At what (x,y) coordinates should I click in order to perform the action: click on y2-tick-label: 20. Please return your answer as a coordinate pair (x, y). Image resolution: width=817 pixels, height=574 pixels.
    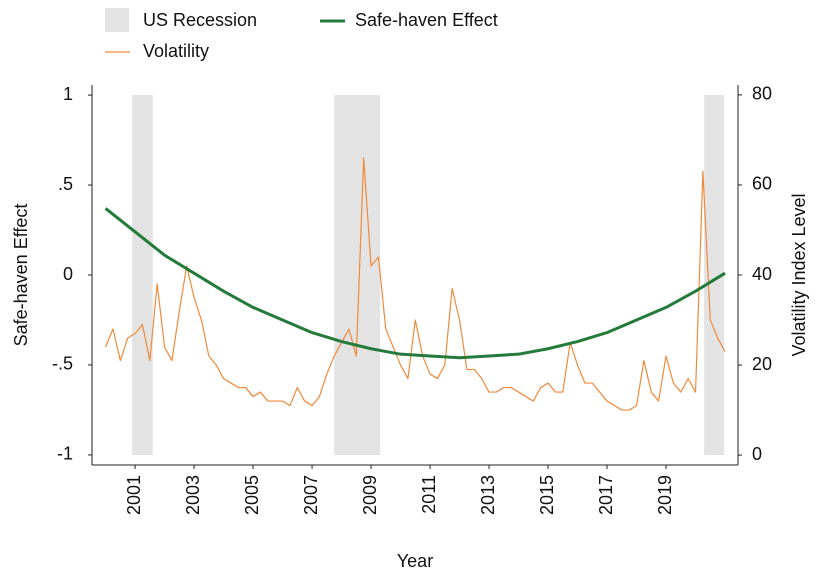
    Looking at the image, I should click on (762, 364).